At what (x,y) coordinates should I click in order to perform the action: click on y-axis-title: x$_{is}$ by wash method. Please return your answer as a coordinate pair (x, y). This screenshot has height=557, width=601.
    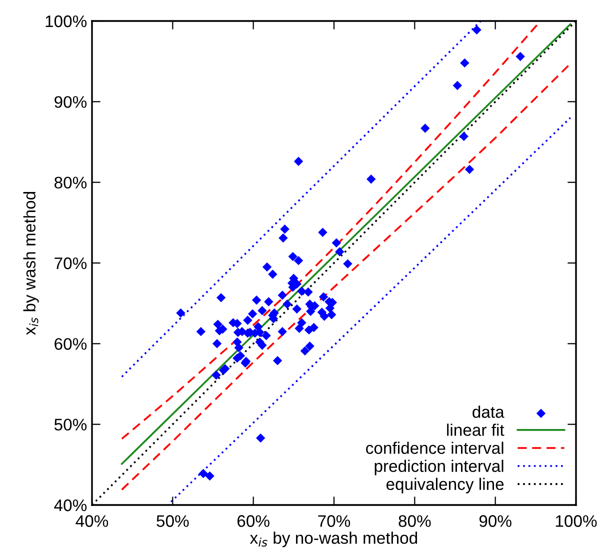
    Looking at the image, I should click on (31, 263).